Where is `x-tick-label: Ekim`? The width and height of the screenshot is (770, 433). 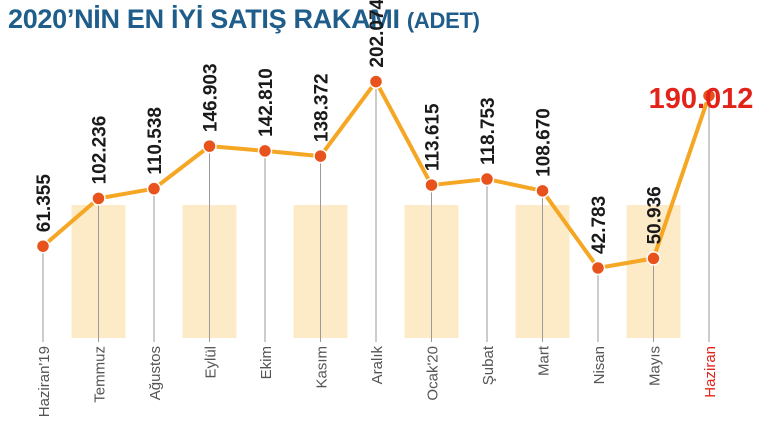
x-tick-label: Ekim is located at coordinates (266, 362).